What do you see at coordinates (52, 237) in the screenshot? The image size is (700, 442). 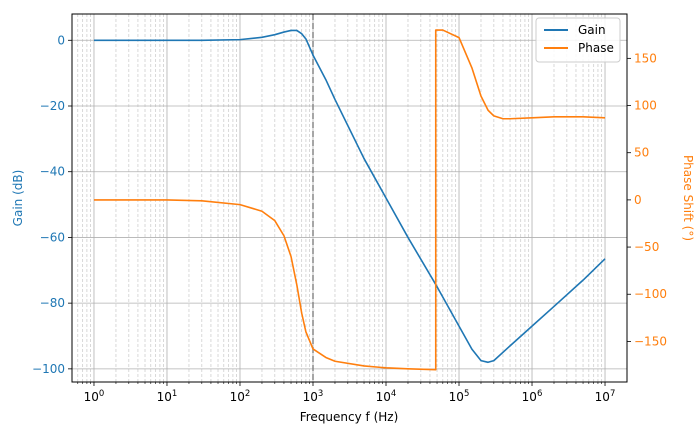 I see `y-left-tick-label: −60` at bounding box center [52, 237].